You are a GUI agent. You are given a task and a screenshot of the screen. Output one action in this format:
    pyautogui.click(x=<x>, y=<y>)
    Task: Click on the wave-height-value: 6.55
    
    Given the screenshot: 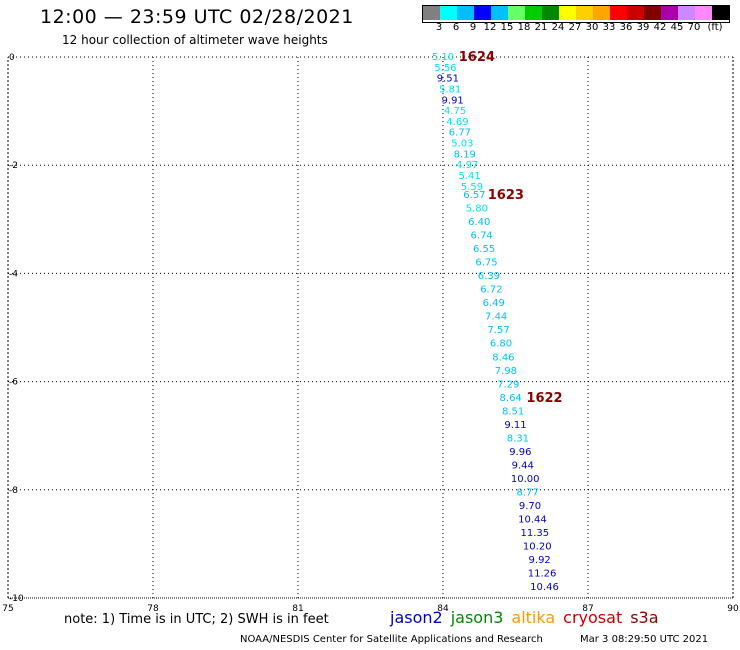 What is the action you would take?
    pyautogui.click(x=484, y=249)
    